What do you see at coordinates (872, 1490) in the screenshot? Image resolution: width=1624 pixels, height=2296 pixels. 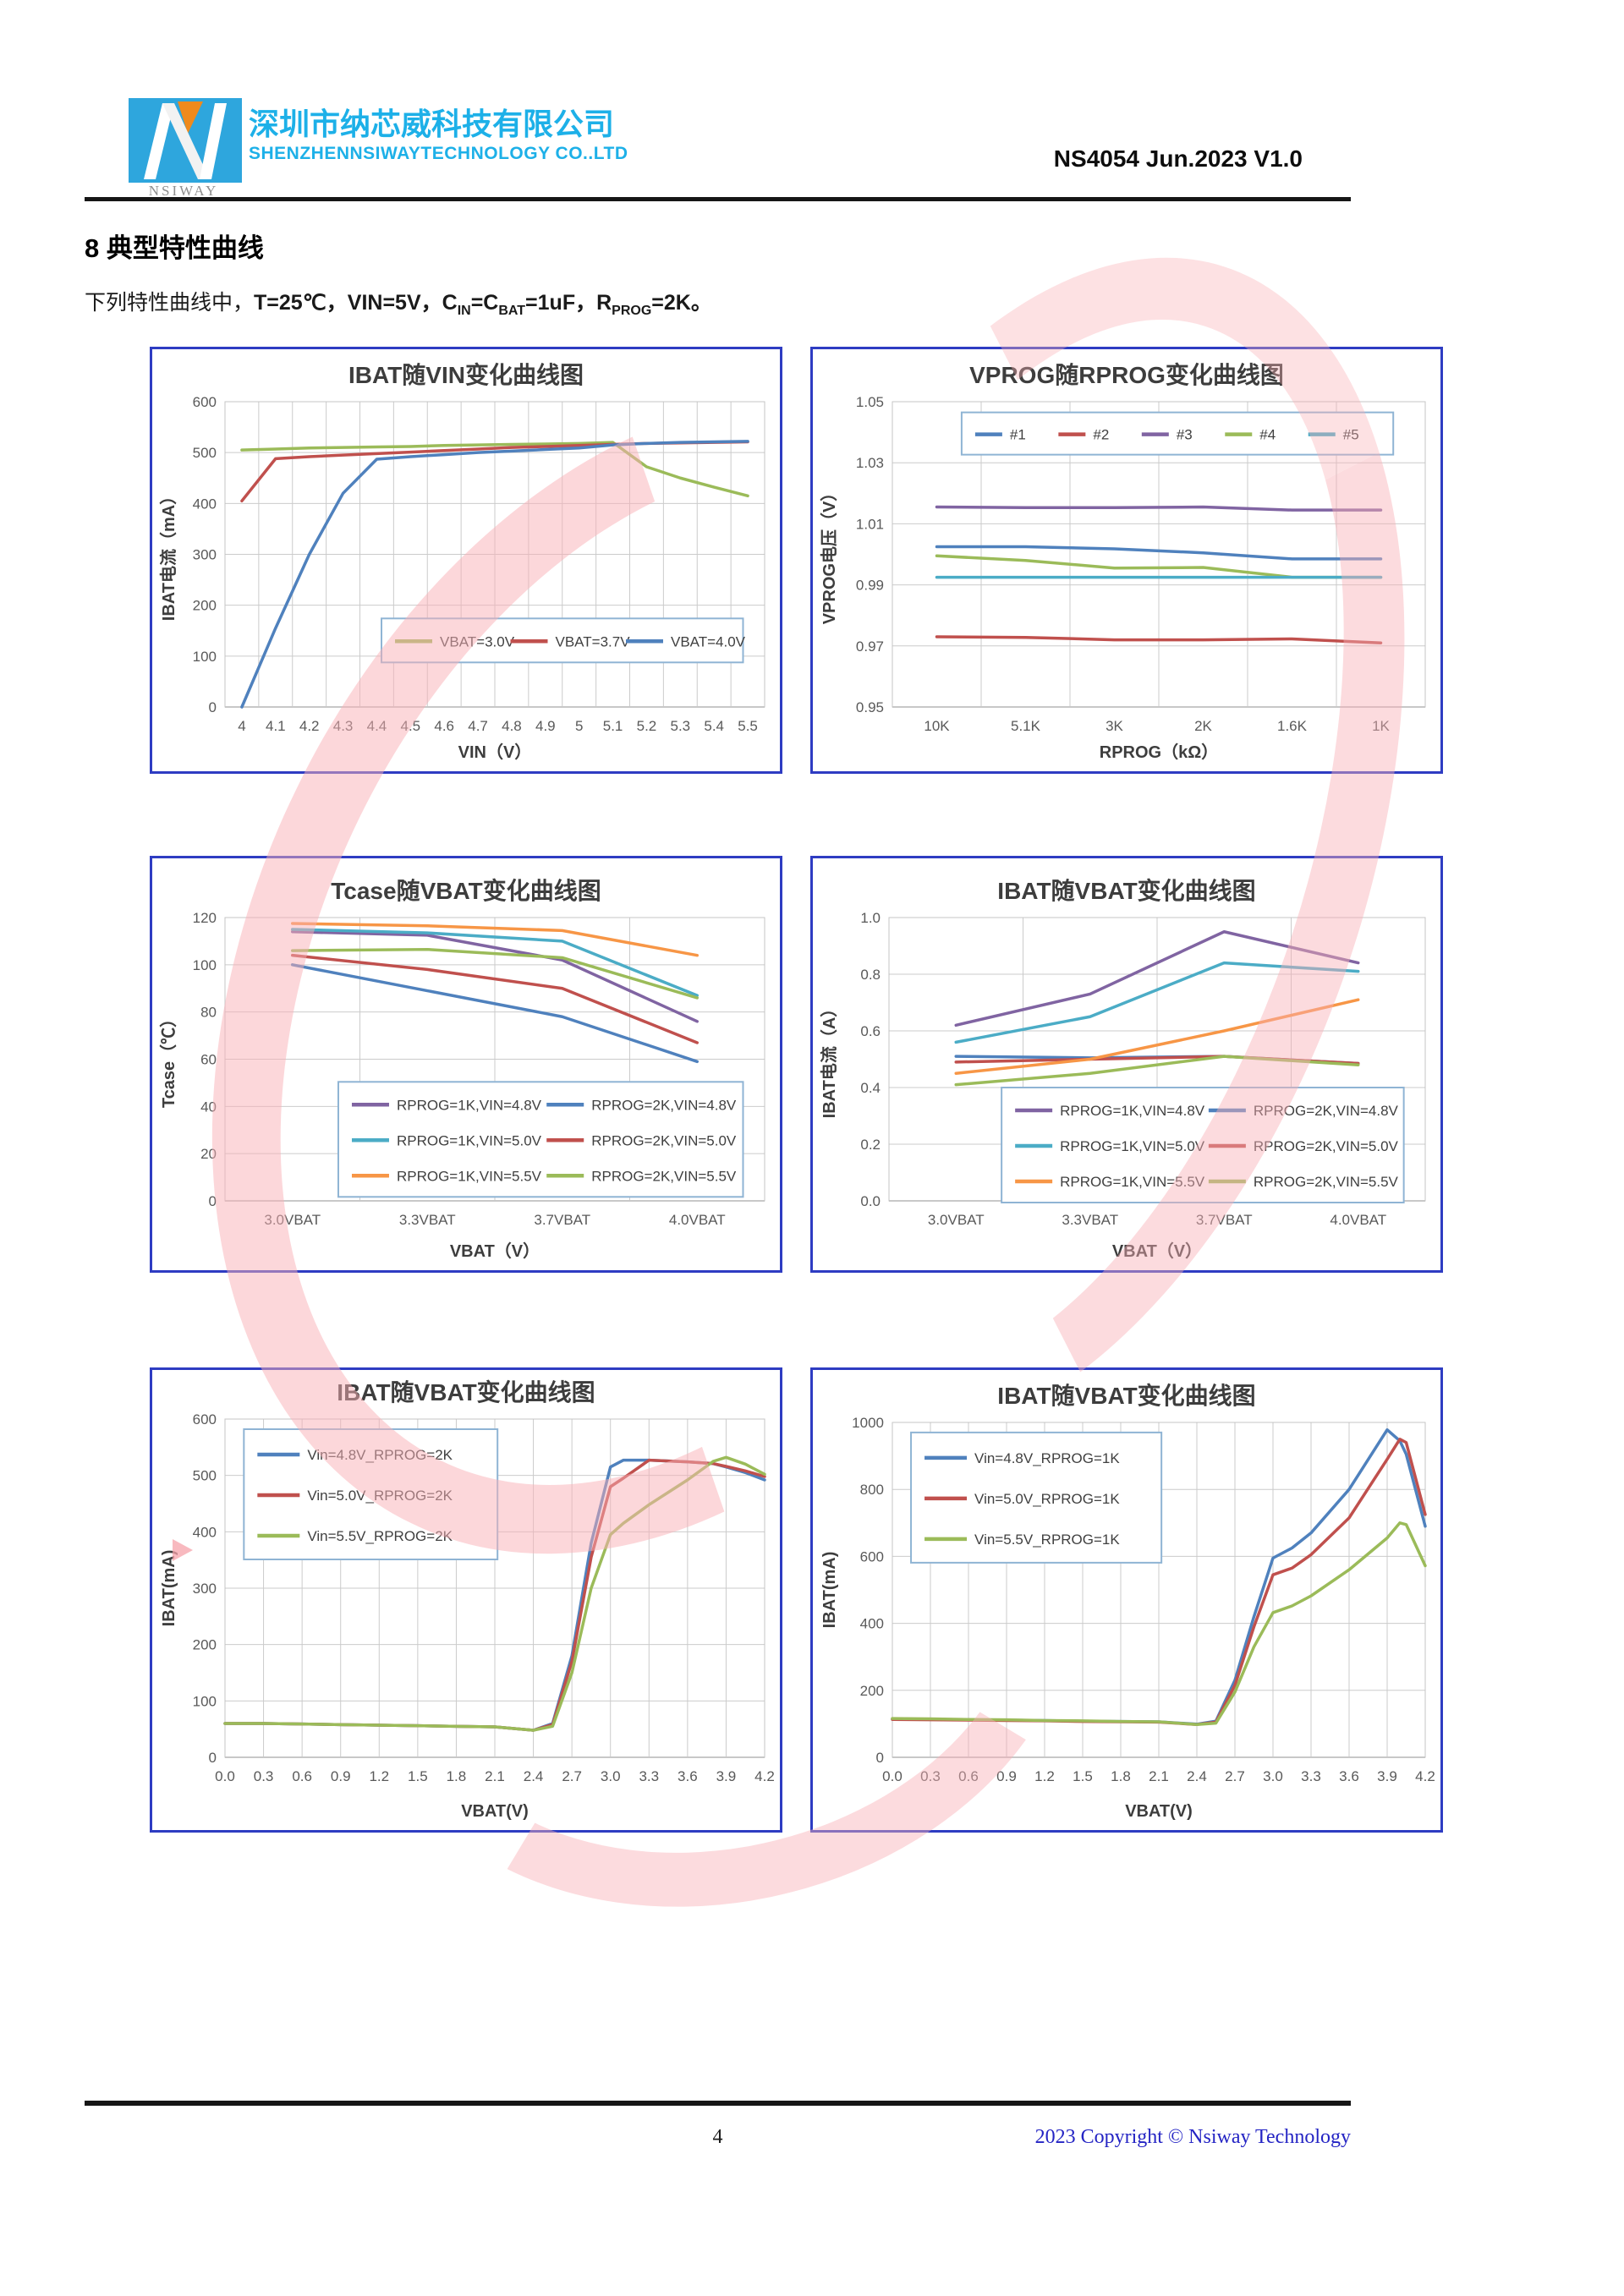 I see `svg-text: 800` at bounding box center [872, 1490].